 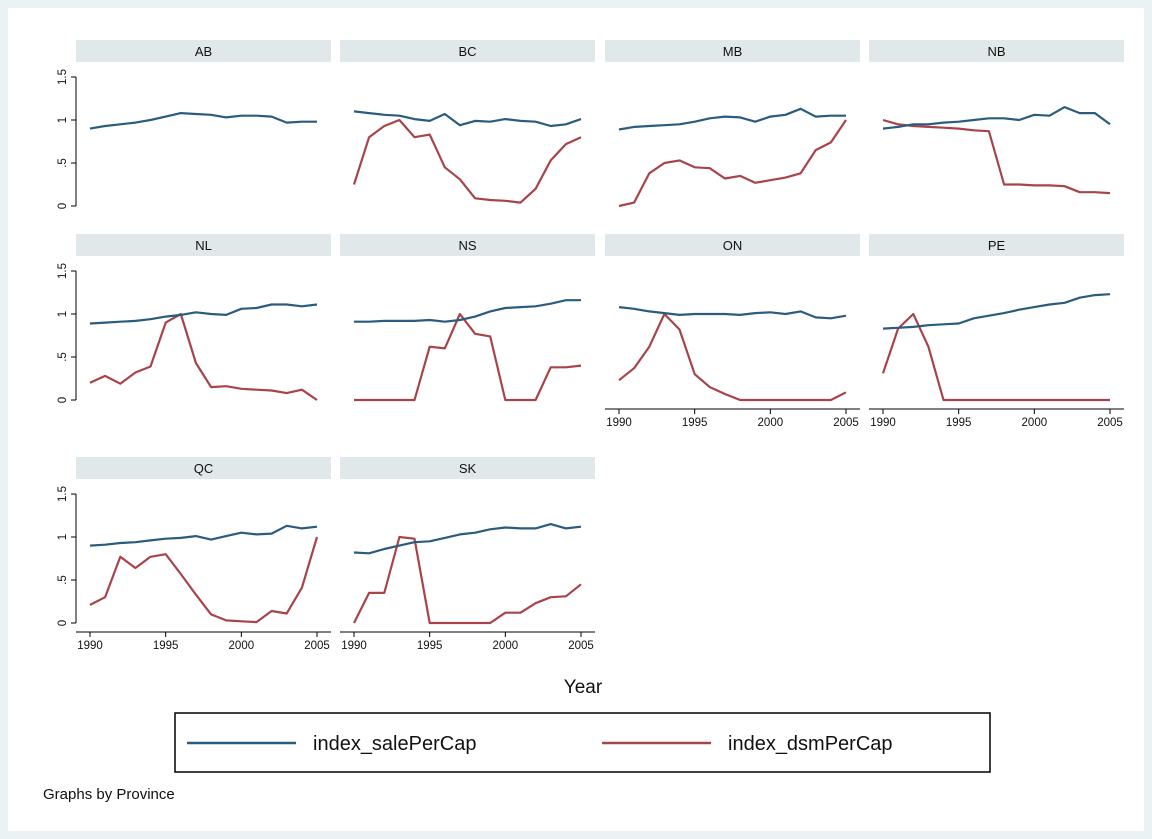 I want to click on graphs-by-note: Graphs by Province, so click(x=109, y=794).